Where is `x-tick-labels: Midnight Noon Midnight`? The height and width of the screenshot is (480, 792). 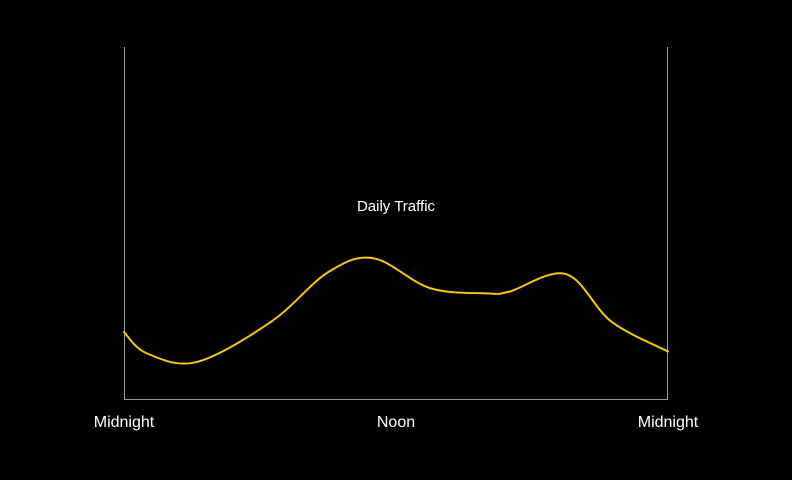 x-tick-labels: Midnight Noon Midnight is located at coordinates (396, 422).